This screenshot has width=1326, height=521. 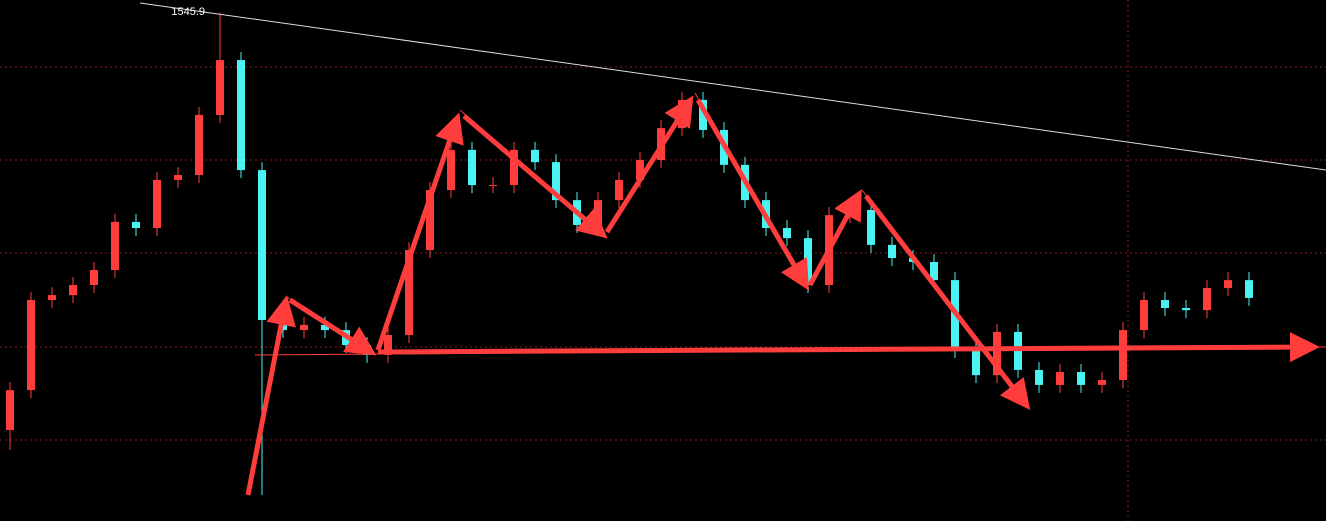 I want to click on high-label: 1545.9, so click(x=188, y=12).